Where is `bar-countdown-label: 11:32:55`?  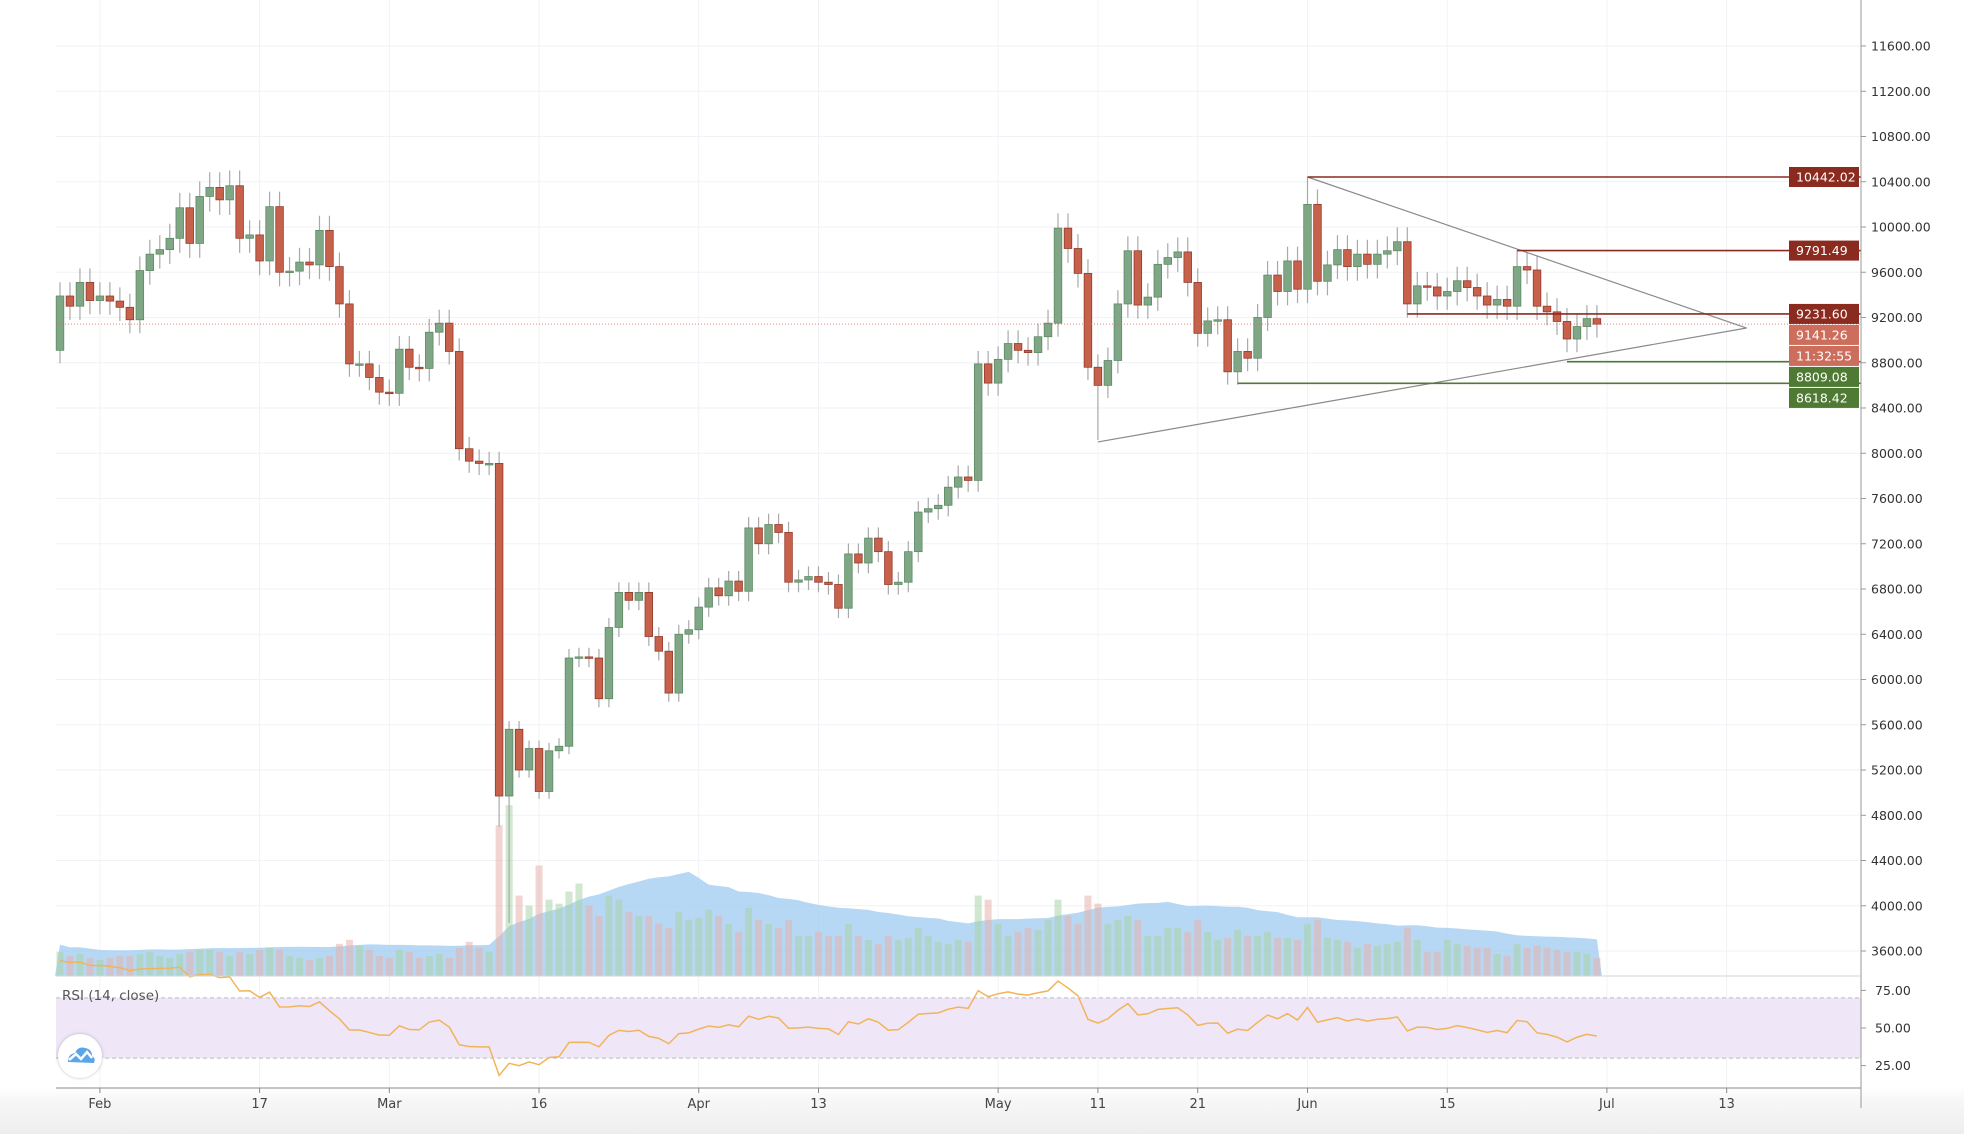
bar-countdown-label: 11:32:55 is located at coordinates (1824, 355).